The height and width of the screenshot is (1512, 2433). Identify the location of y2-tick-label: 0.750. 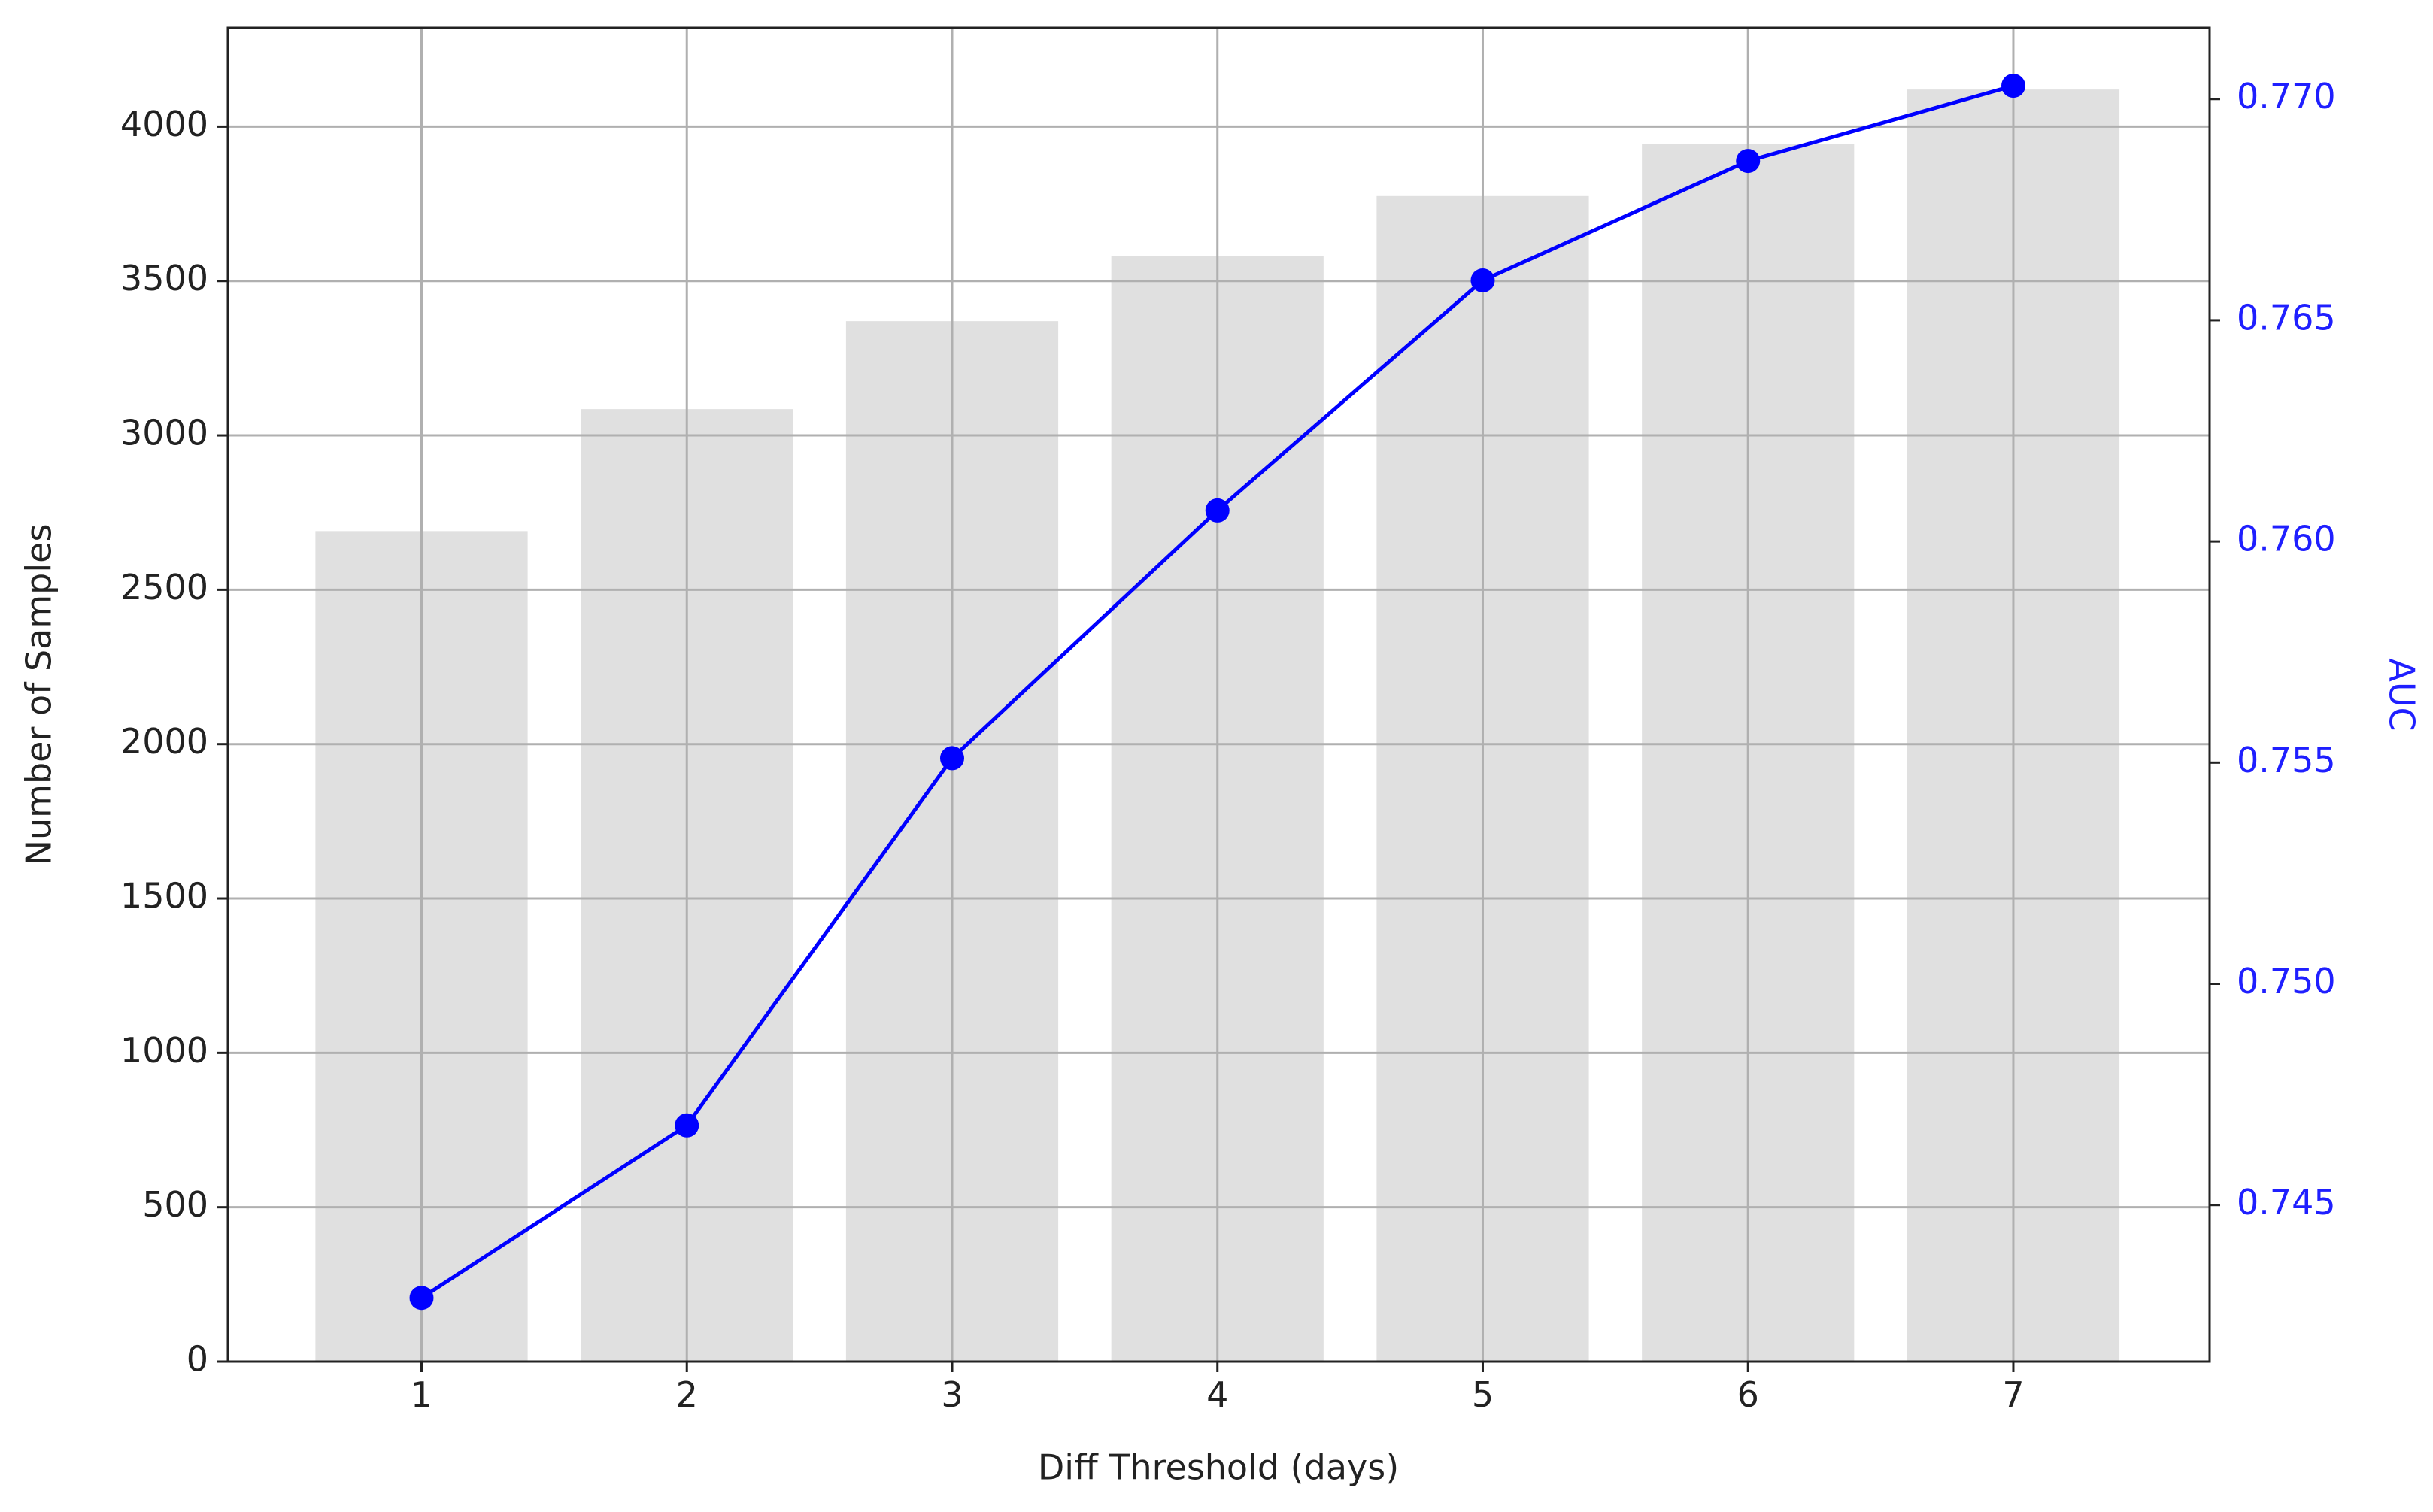
(2286, 981).